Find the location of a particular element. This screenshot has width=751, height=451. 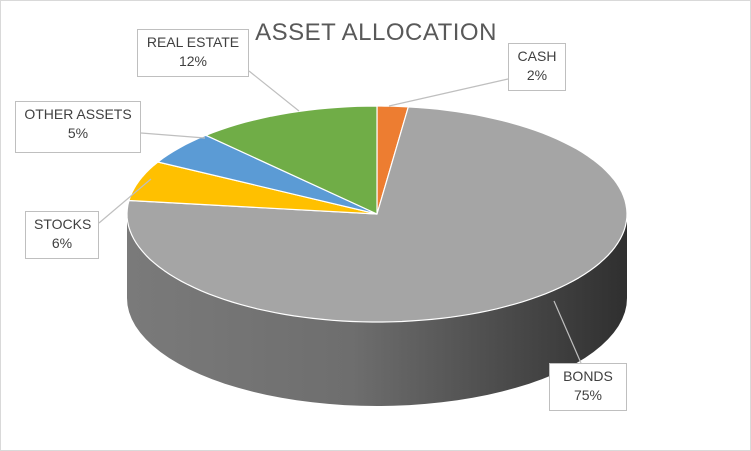

callout-bonds-value: 75% is located at coordinates (588, 395).